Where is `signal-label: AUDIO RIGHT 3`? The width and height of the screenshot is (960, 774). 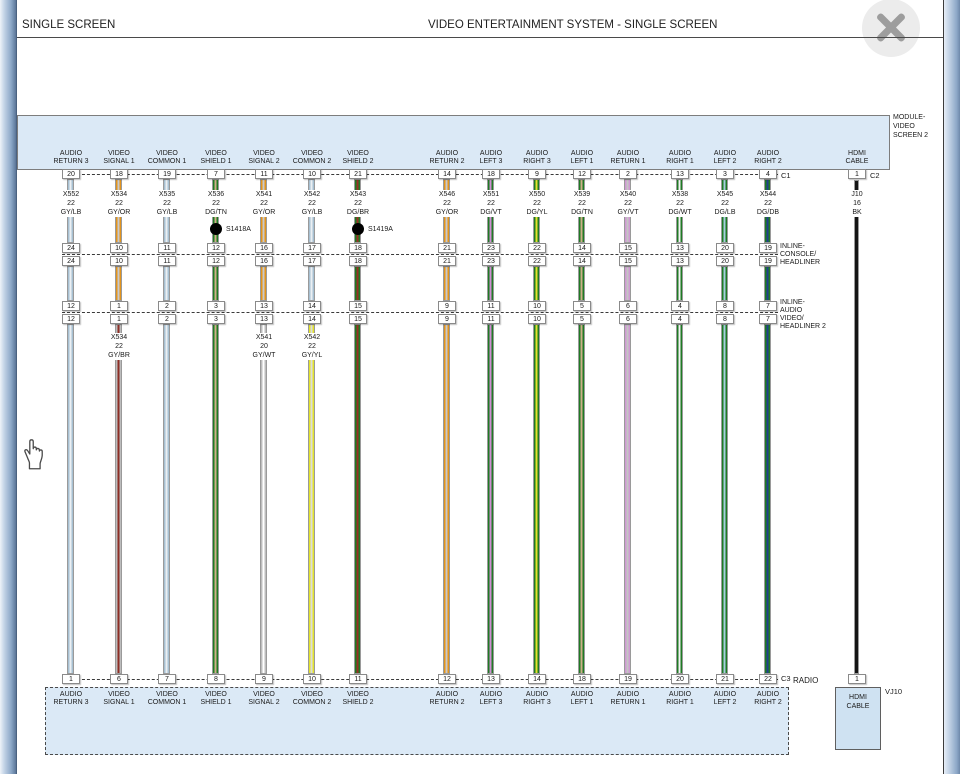
signal-label: AUDIO RIGHT 3 is located at coordinates (537, 157).